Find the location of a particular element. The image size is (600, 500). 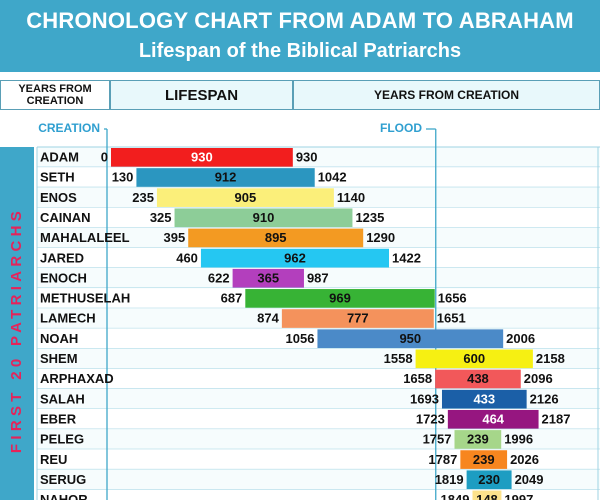

patriarch-name: CAINAN is located at coordinates (65, 217).